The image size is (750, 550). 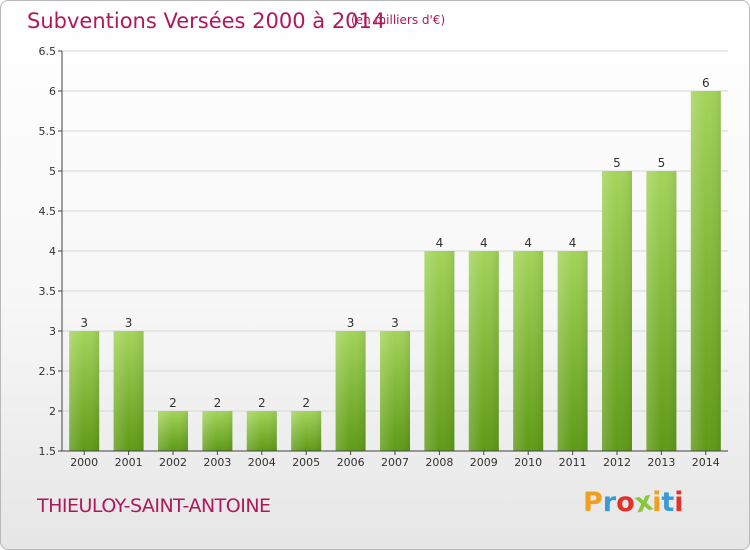 I want to click on value-label-2002: 2, so click(x=173, y=403).